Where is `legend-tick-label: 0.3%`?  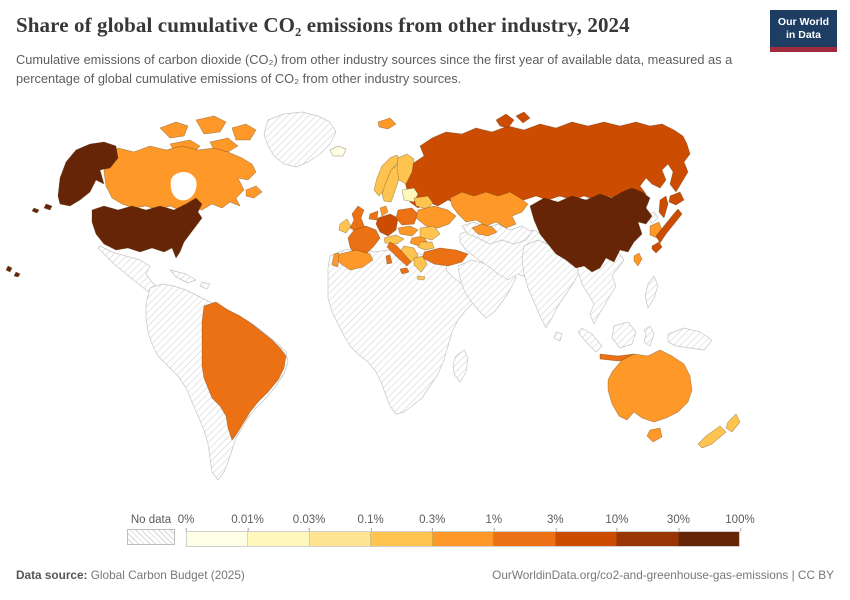 legend-tick-label: 0.3% is located at coordinates (432, 522).